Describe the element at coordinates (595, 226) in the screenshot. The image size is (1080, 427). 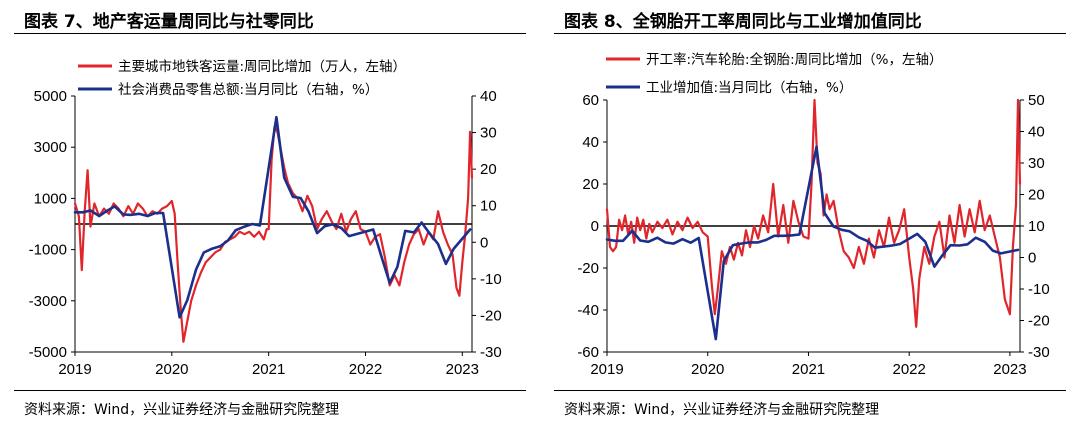
I see `left-tick-label: 0` at that location.